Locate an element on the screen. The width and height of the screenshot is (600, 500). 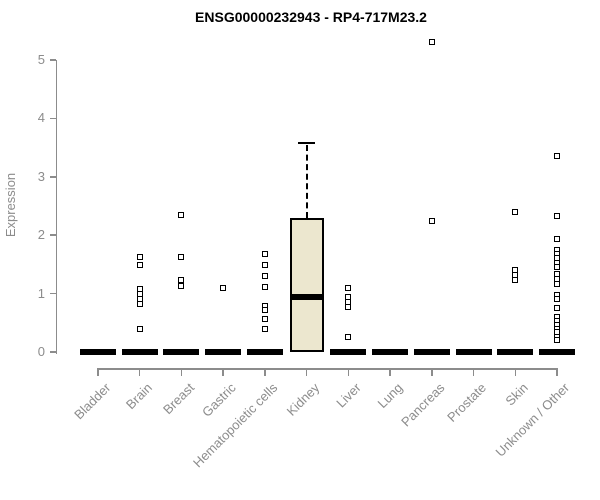
y-tick-label: 5 is located at coordinates (41, 59).